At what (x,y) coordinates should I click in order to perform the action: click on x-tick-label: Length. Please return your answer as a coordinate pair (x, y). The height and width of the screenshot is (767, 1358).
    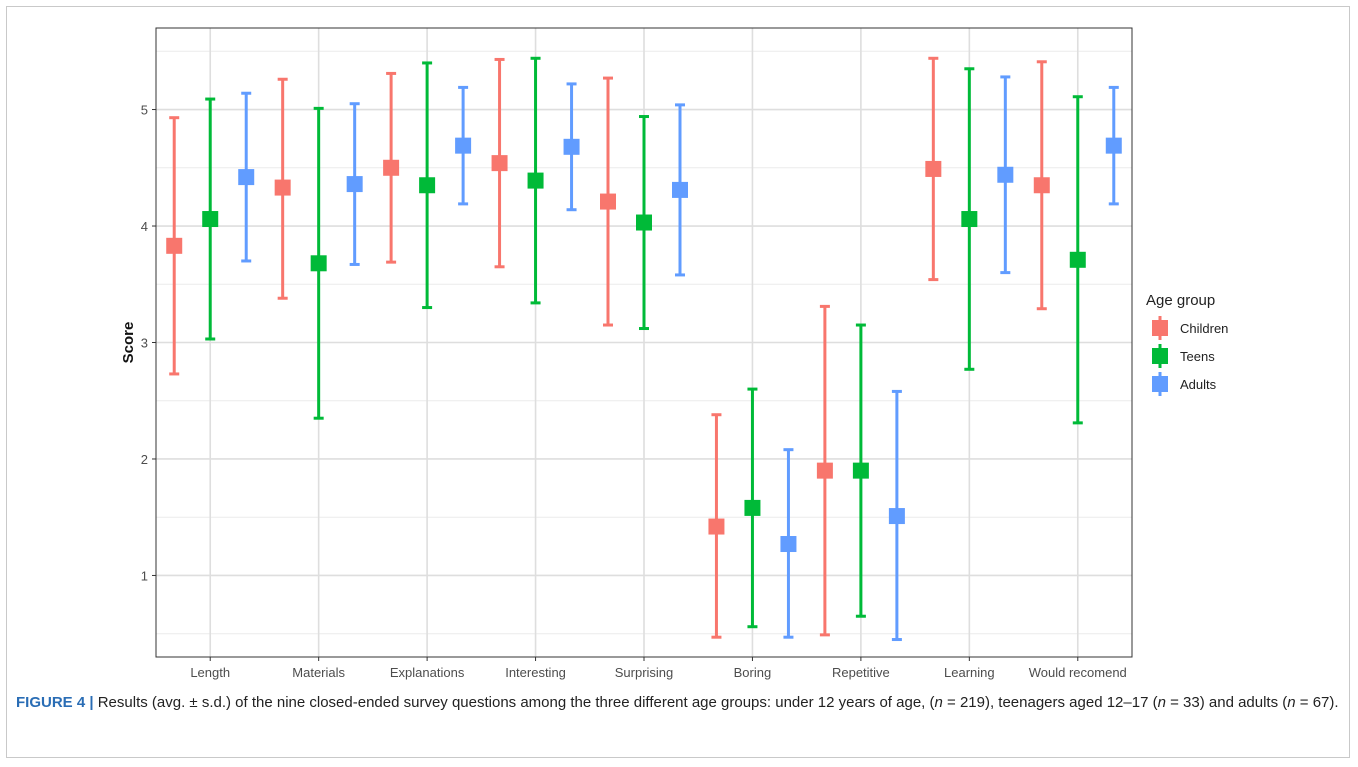
    Looking at the image, I should click on (210, 672).